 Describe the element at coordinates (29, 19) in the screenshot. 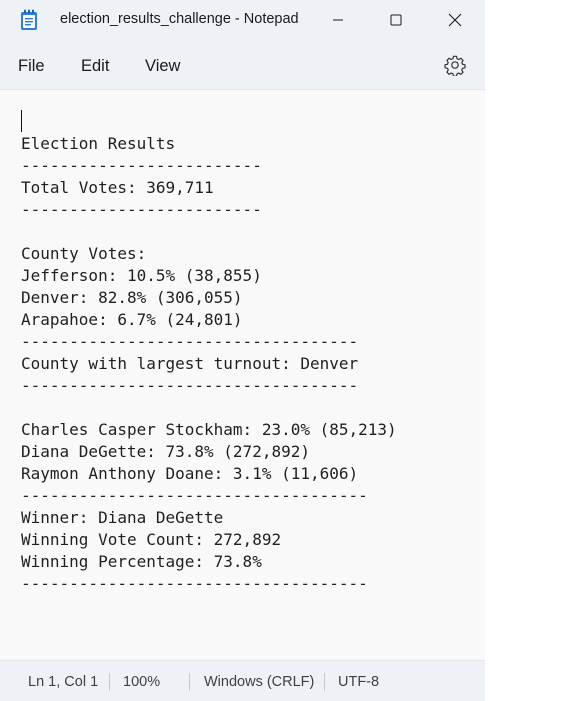

I see `notepad-icon` at that location.